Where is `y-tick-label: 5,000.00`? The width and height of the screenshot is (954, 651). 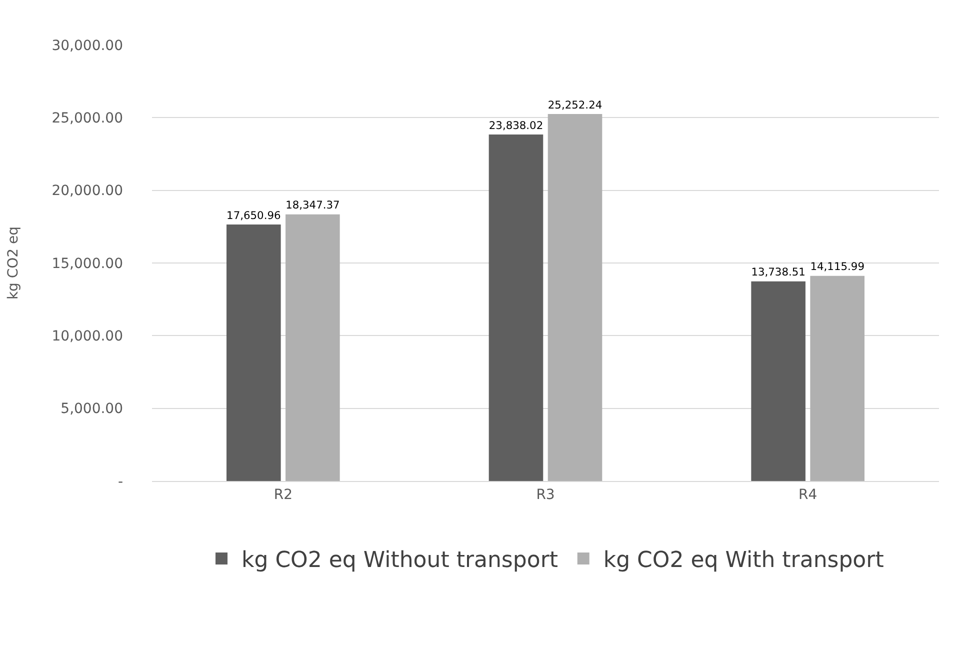
y-tick-label: 5,000.00 is located at coordinates (91, 409).